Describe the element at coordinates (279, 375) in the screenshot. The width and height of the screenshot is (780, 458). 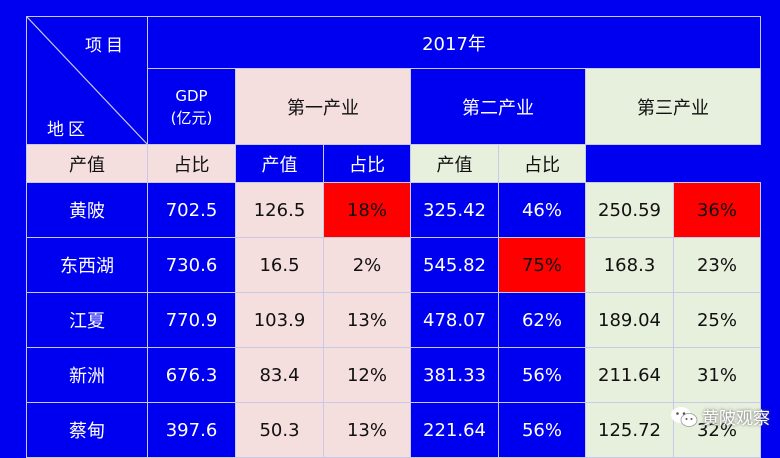
I see `industry-1-output-cell: 83.4` at that location.